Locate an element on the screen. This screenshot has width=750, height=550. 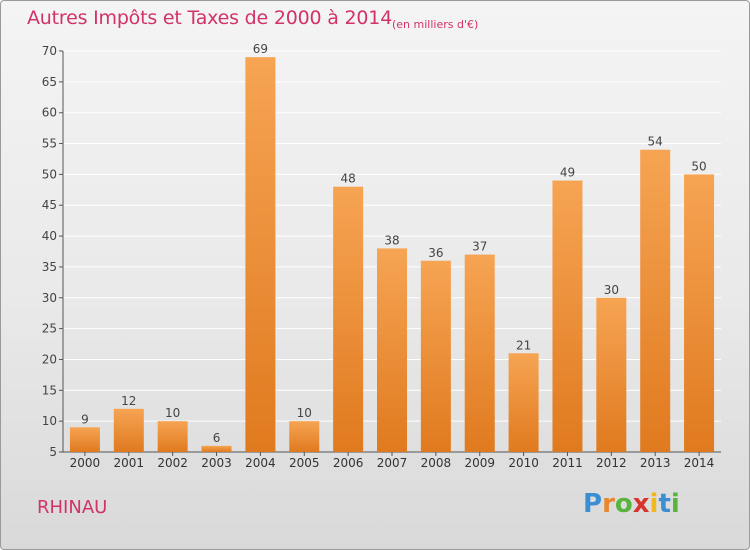
y-tick-label: 20 is located at coordinates (49, 359).